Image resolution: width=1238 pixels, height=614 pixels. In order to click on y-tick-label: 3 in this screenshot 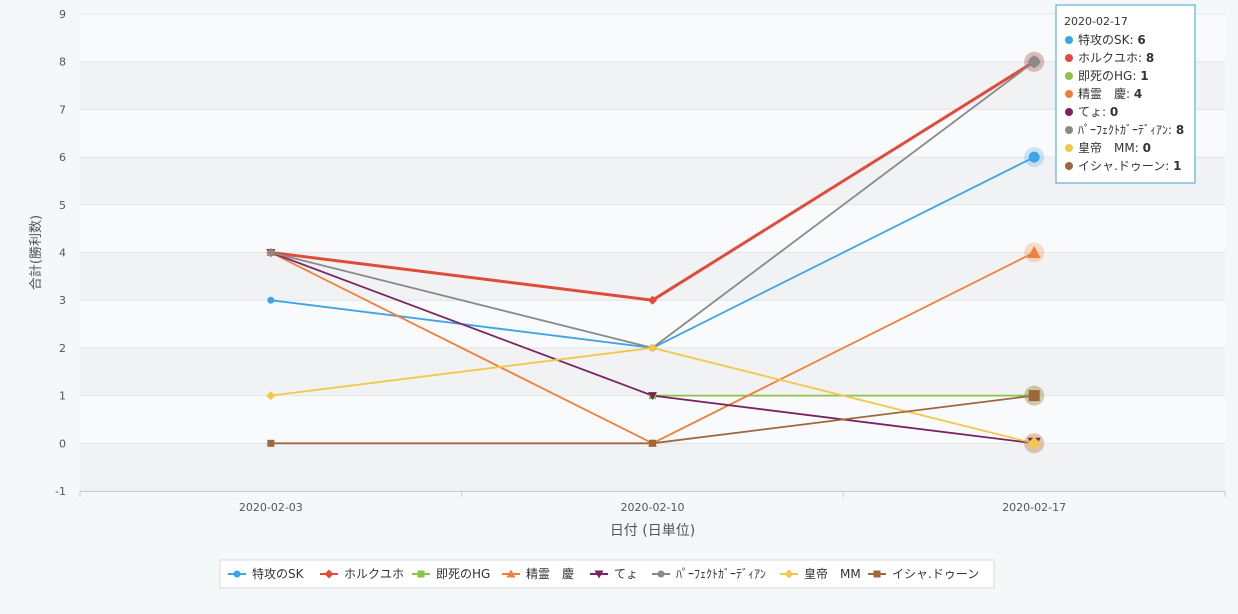, I will do `click(62, 300)`.